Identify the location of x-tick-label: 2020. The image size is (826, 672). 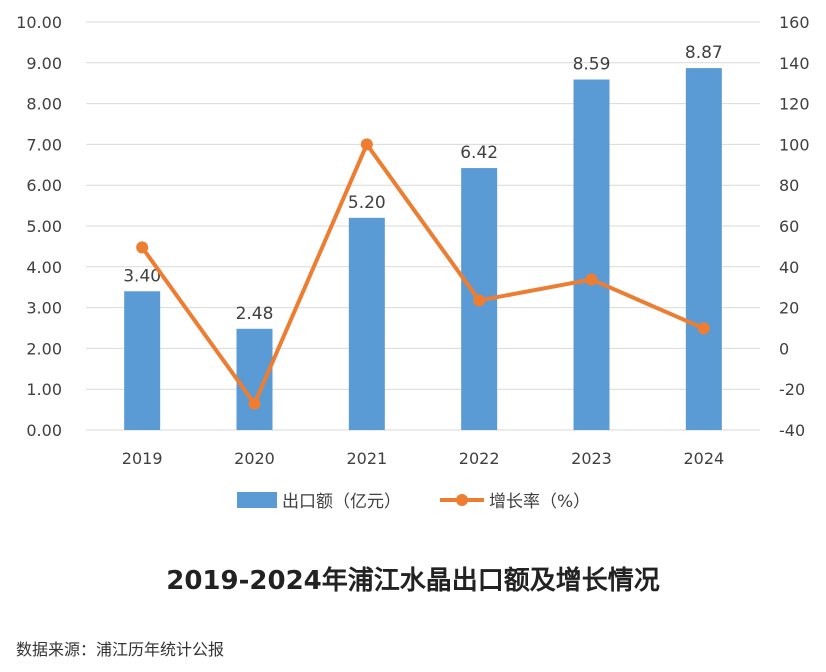
(254, 458).